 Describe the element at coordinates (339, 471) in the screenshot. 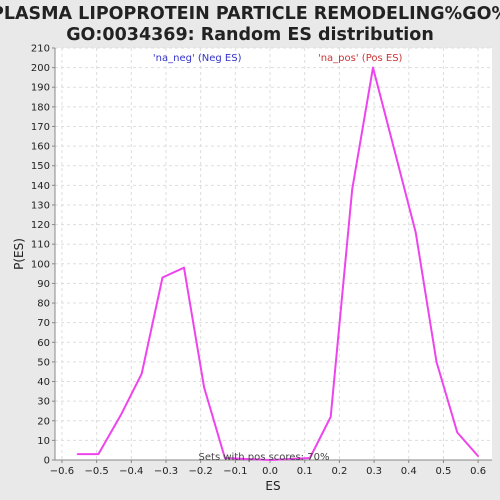

I see `x-tick-label: 0.2` at that location.